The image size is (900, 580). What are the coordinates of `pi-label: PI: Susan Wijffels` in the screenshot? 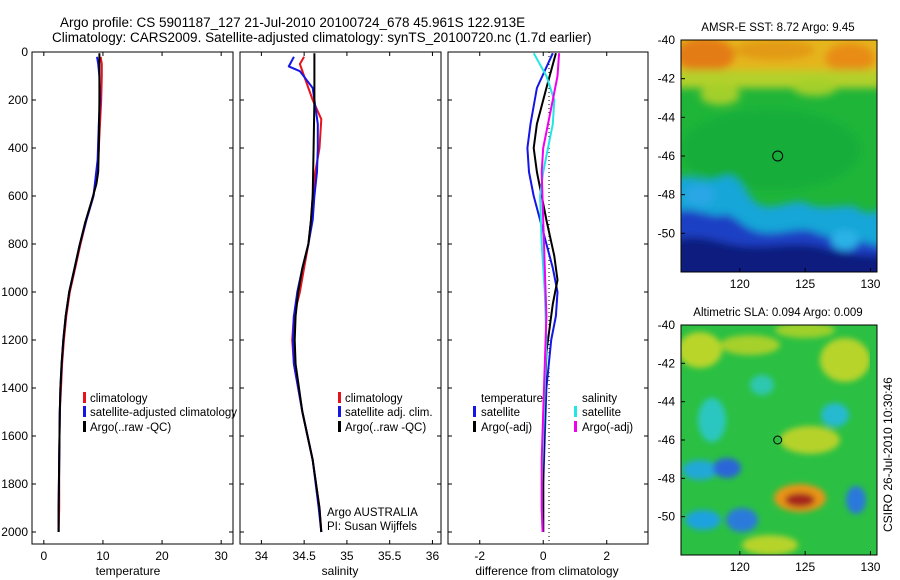 It's located at (372, 527).